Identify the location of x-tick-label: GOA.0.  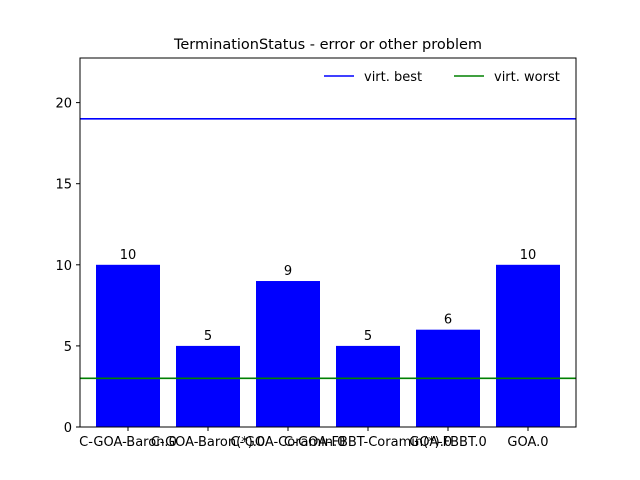
(527, 442).